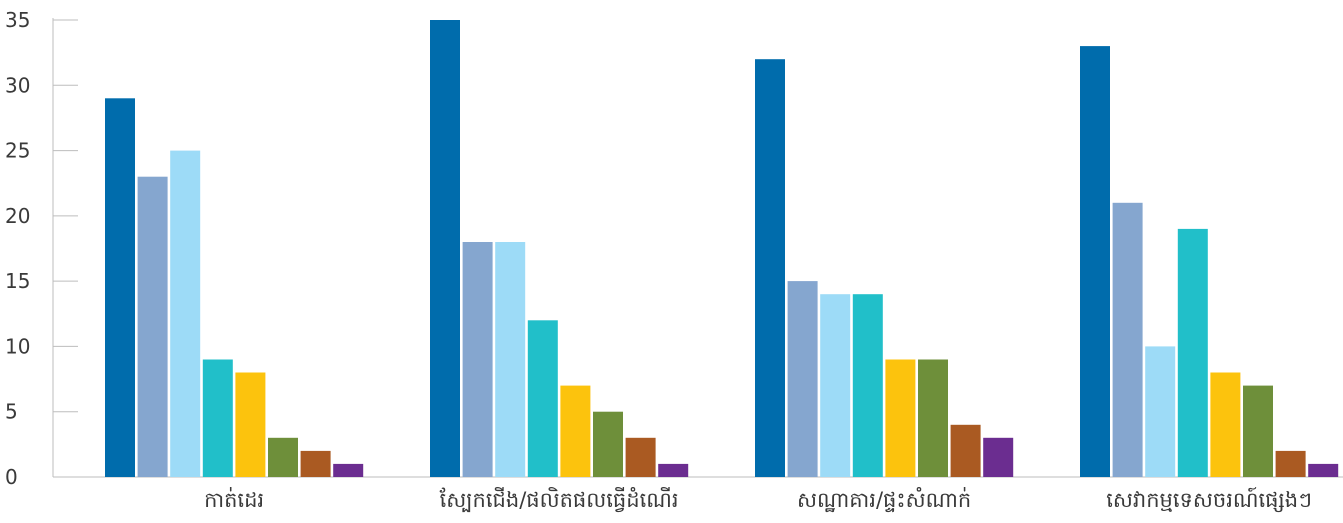 This screenshot has height=523, width=1343. I want to click on category-label-1: កាត់ដេរ, so click(234, 499).